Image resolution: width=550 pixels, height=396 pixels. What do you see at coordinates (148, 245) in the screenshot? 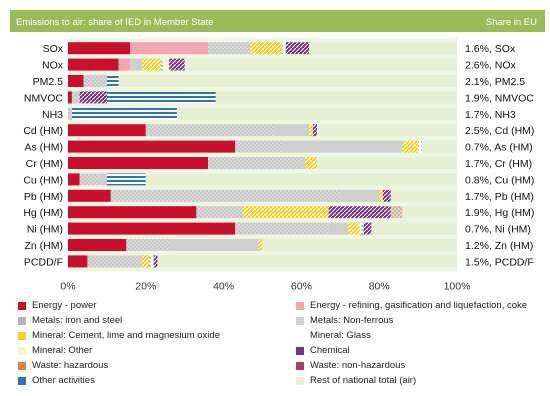
I see `bar-segment-zn-hm-metals-iron-and-steel` at bounding box center [148, 245].